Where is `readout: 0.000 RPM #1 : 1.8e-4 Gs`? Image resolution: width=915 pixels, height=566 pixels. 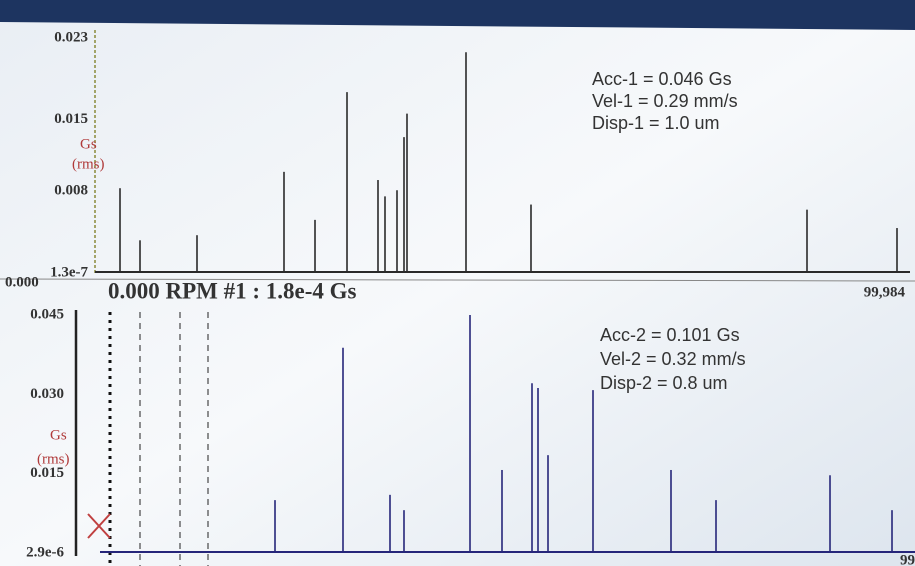
readout: 0.000 RPM #1 : 1.8e-4 Gs is located at coordinates (232, 290).